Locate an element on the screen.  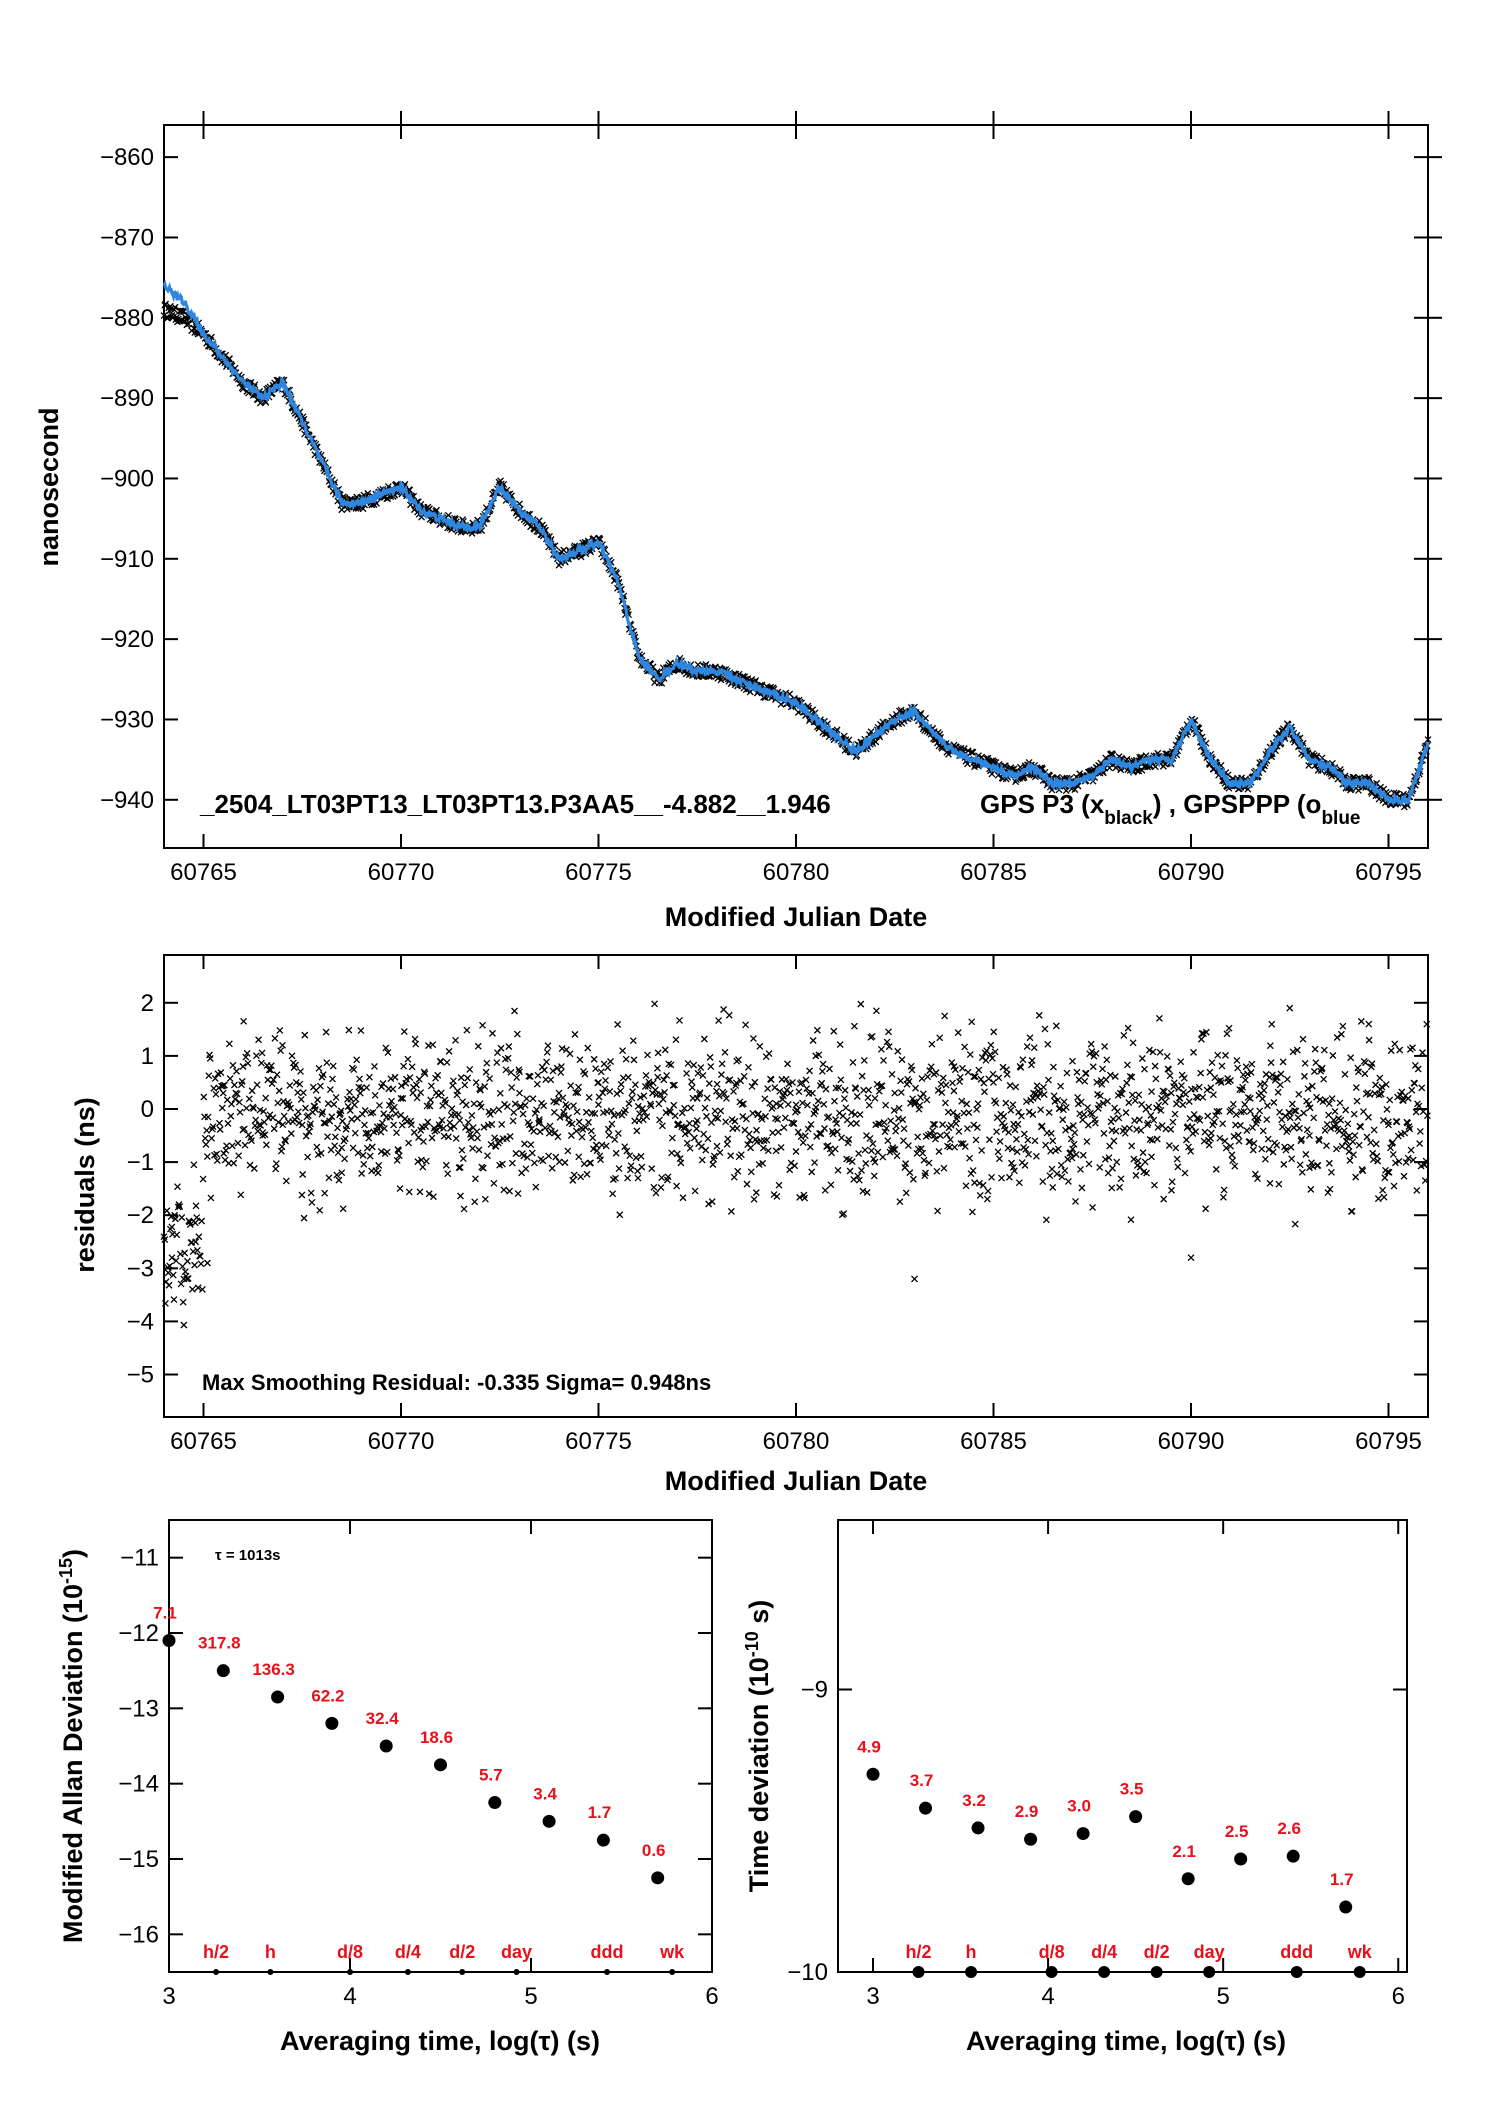
p4-x-axis-label: Averaging time, log(τ) (s) is located at coordinates (1126, 2041).